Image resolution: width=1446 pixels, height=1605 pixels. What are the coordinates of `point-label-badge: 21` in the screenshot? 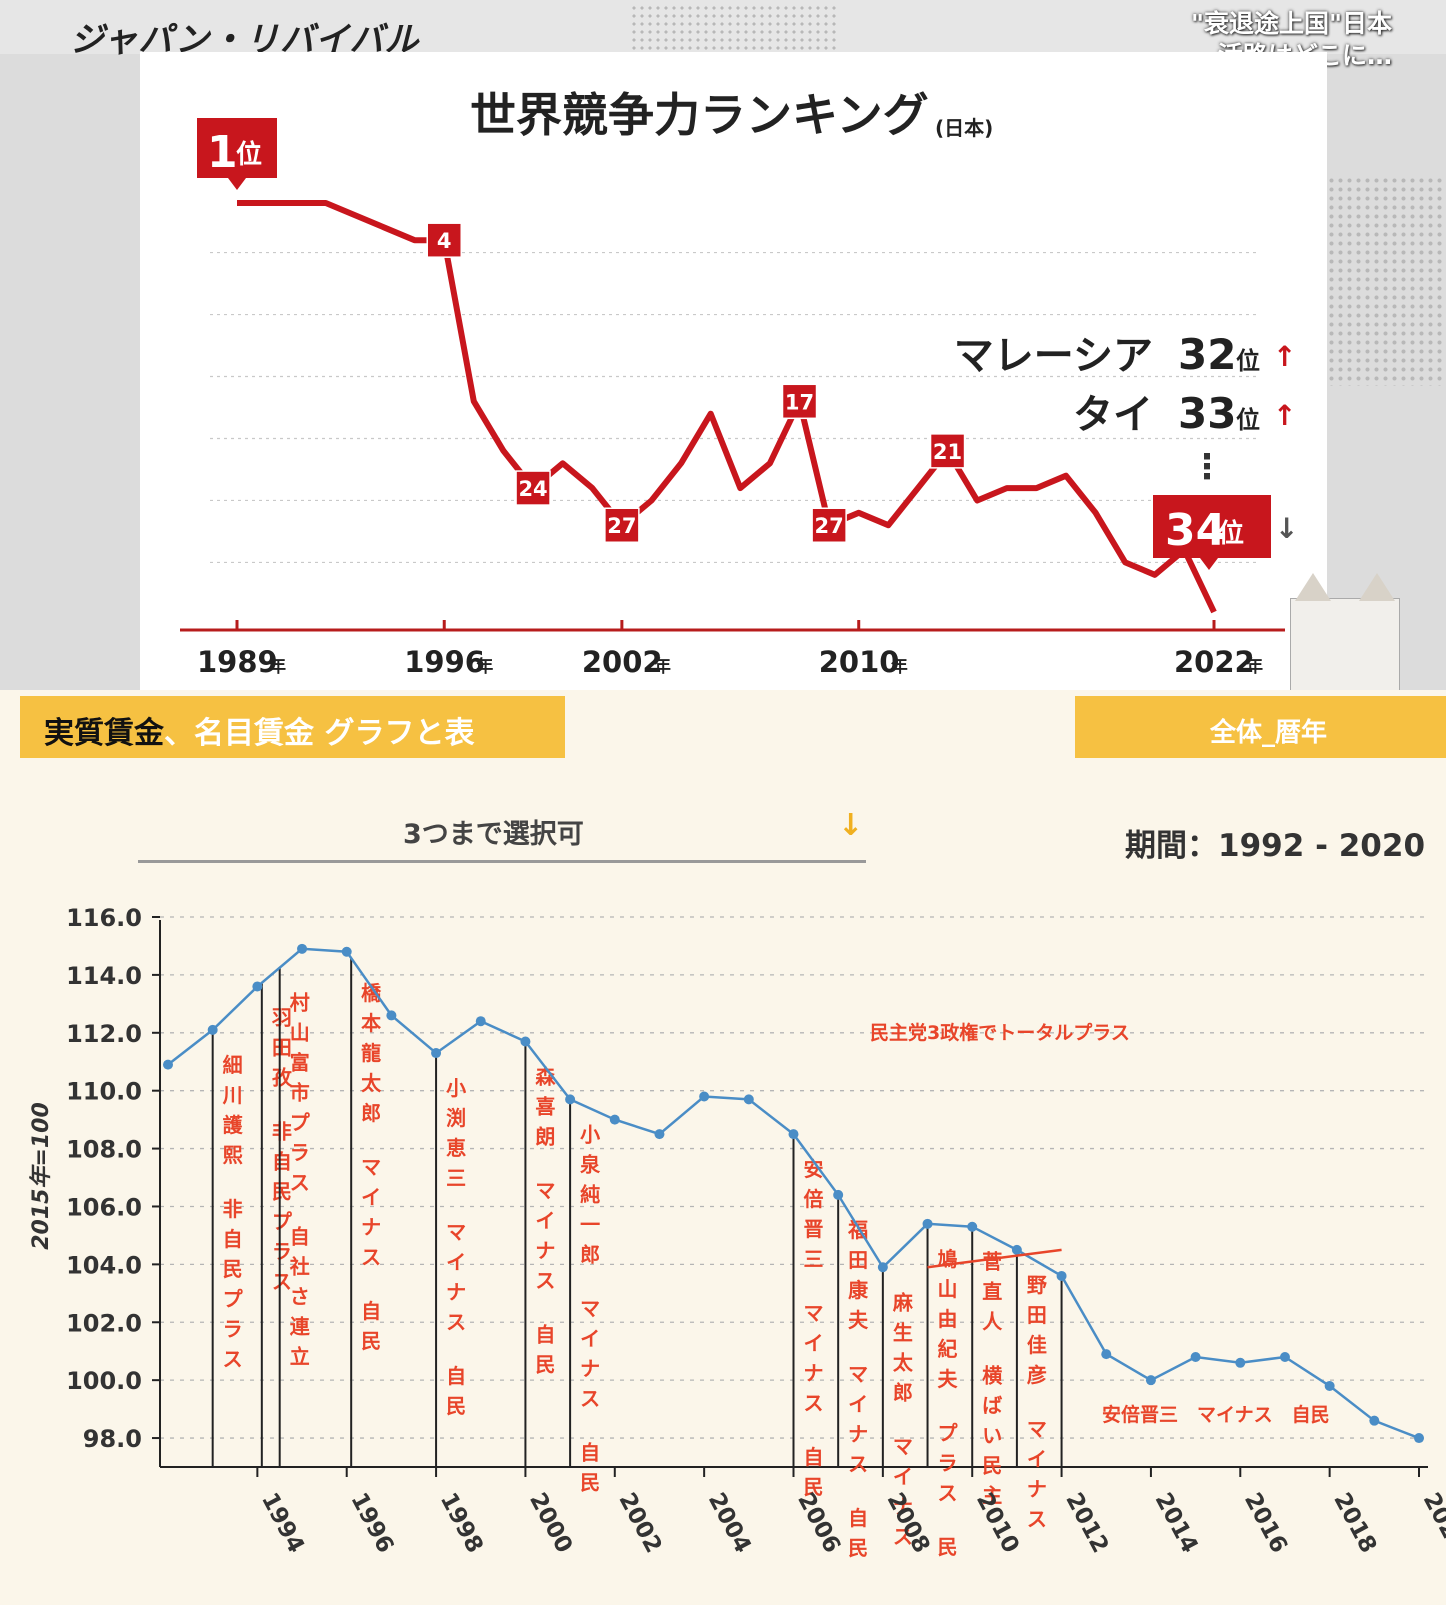 It's located at (947, 451).